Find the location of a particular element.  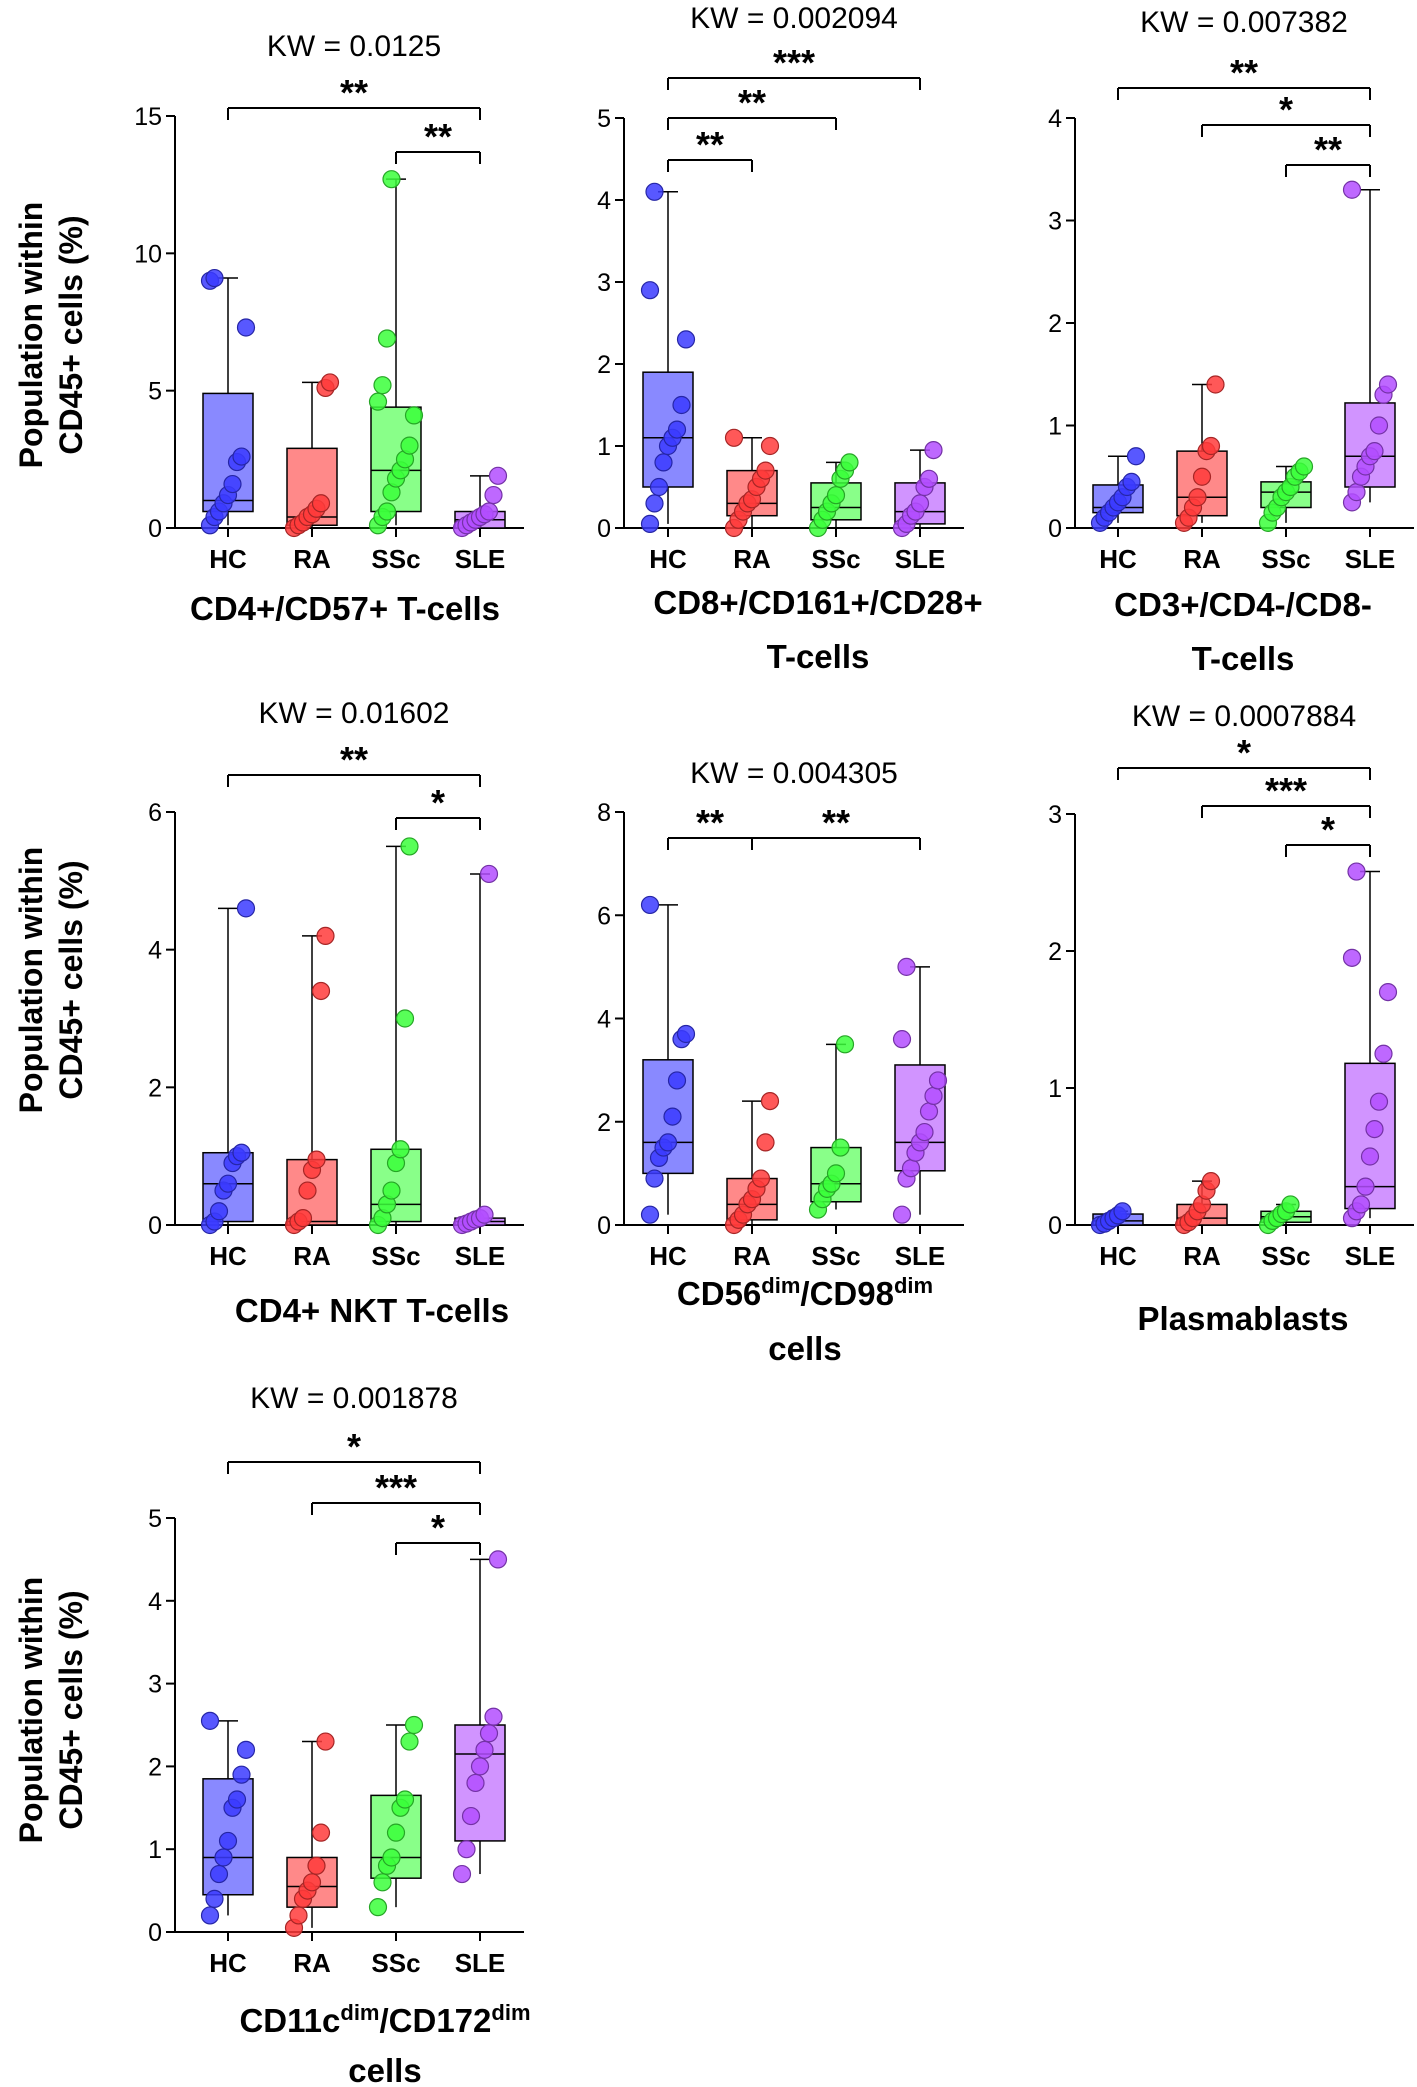

title-text: cells is located at coordinates (804, 1348).